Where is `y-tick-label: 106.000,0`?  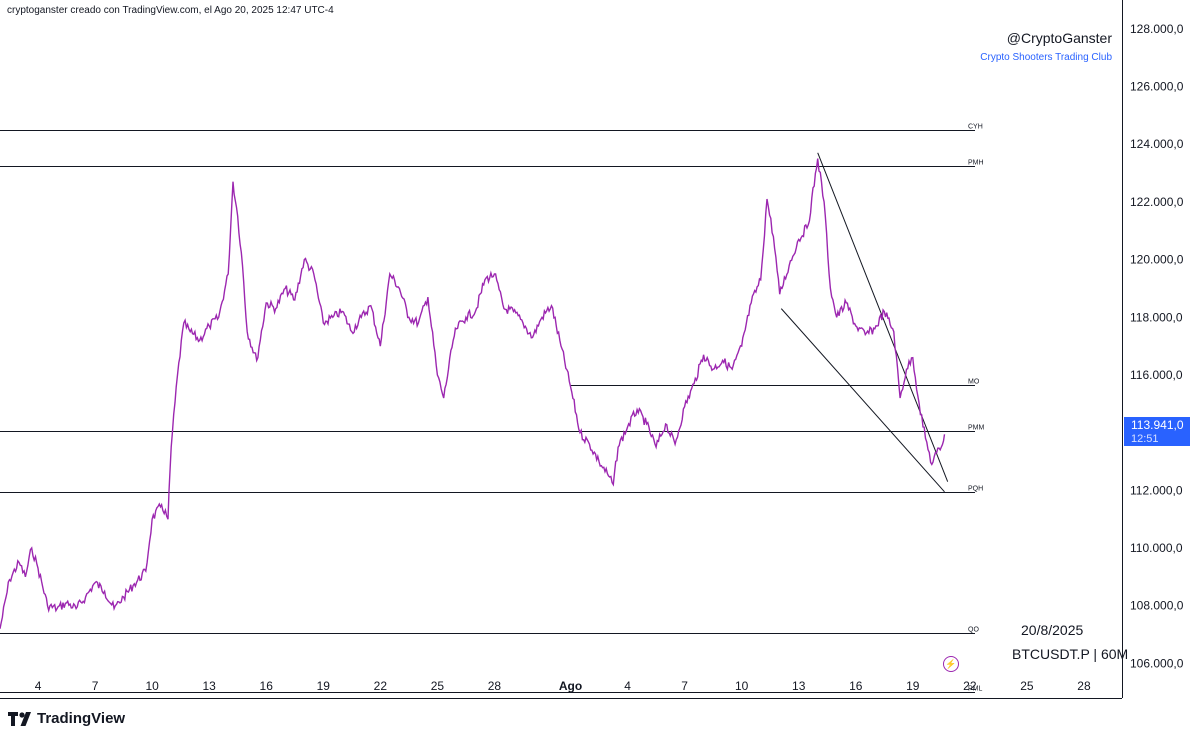 y-tick-label: 106.000,0 is located at coordinates (1157, 663).